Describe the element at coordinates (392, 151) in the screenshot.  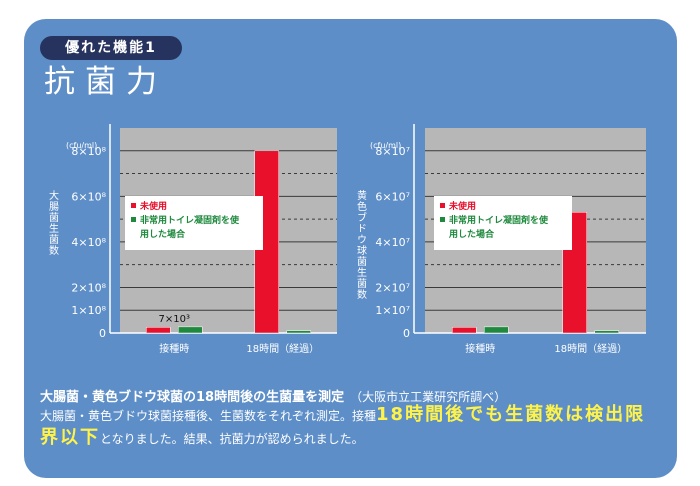
I see `y-tick-label: 8×10⁷` at that location.